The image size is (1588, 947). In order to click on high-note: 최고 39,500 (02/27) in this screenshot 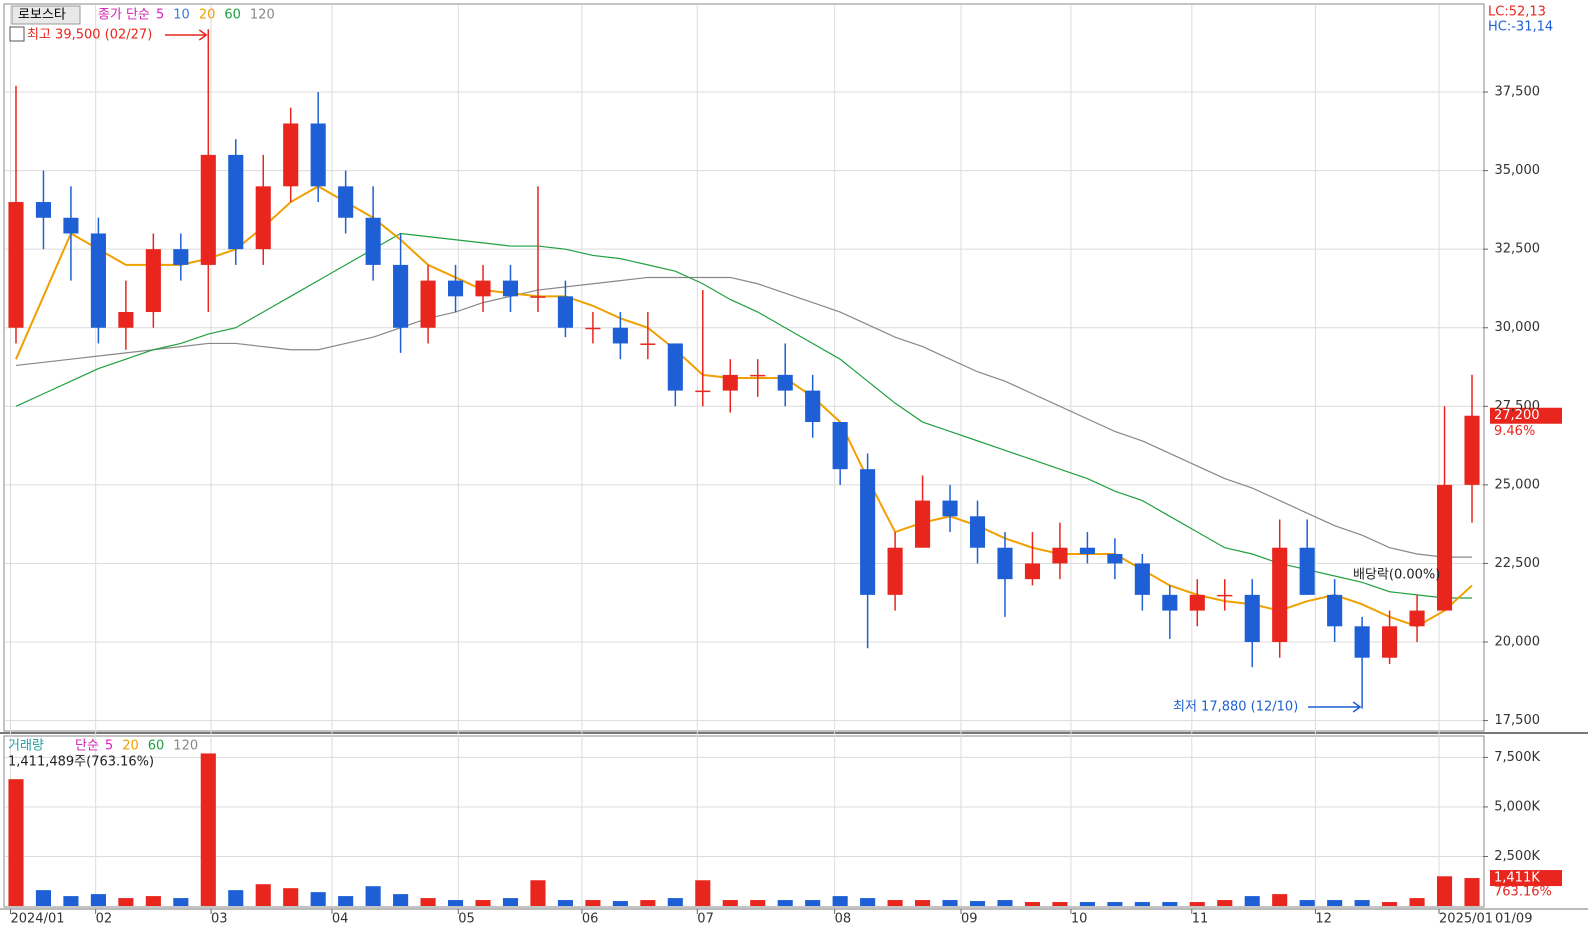, I will do `click(89, 35)`.